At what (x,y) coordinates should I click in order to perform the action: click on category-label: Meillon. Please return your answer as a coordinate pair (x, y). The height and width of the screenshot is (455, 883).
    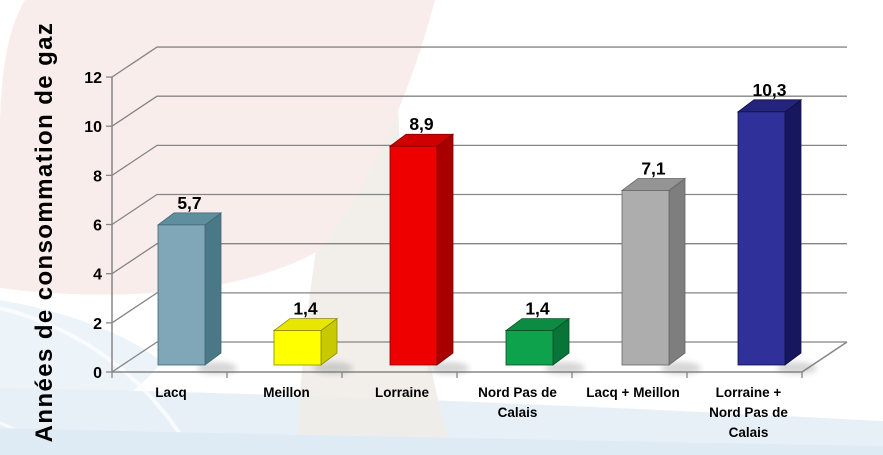
    Looking at the image, I should click on (286, 392).